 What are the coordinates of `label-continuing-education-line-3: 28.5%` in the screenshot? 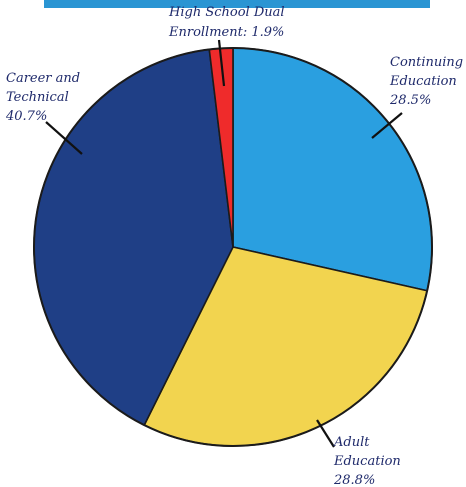 It's located at (410, 100).